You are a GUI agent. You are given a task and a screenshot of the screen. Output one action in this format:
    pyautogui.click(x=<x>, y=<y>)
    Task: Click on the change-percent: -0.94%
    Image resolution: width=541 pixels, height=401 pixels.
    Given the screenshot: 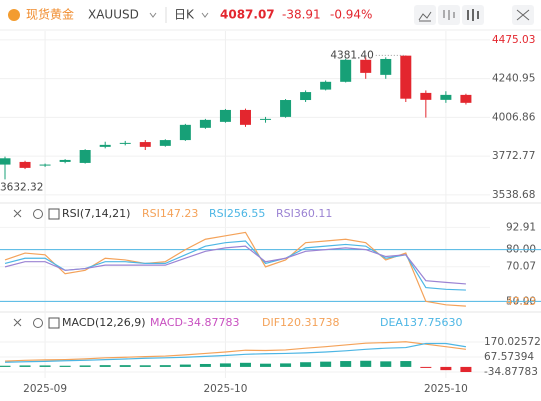 What is the action you would take?
    pyautogui.click(x=351, y=15)
    